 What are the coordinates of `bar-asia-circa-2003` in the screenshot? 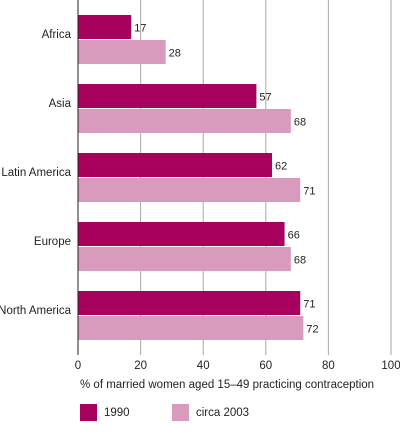 It's located at (184, 121).